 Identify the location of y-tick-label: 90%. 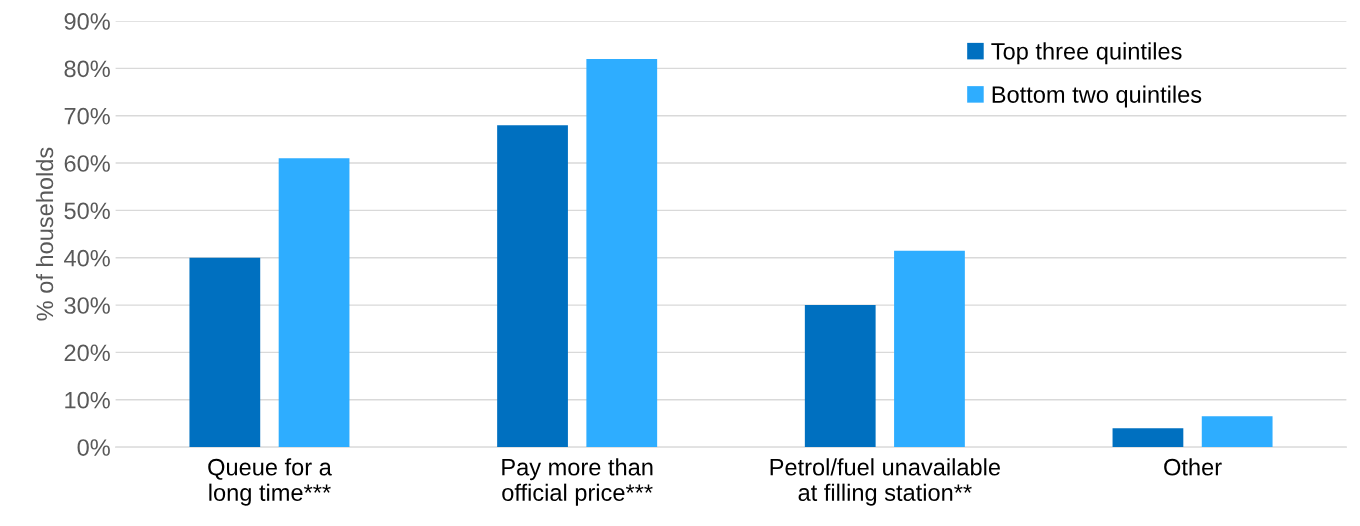
(87, 21).